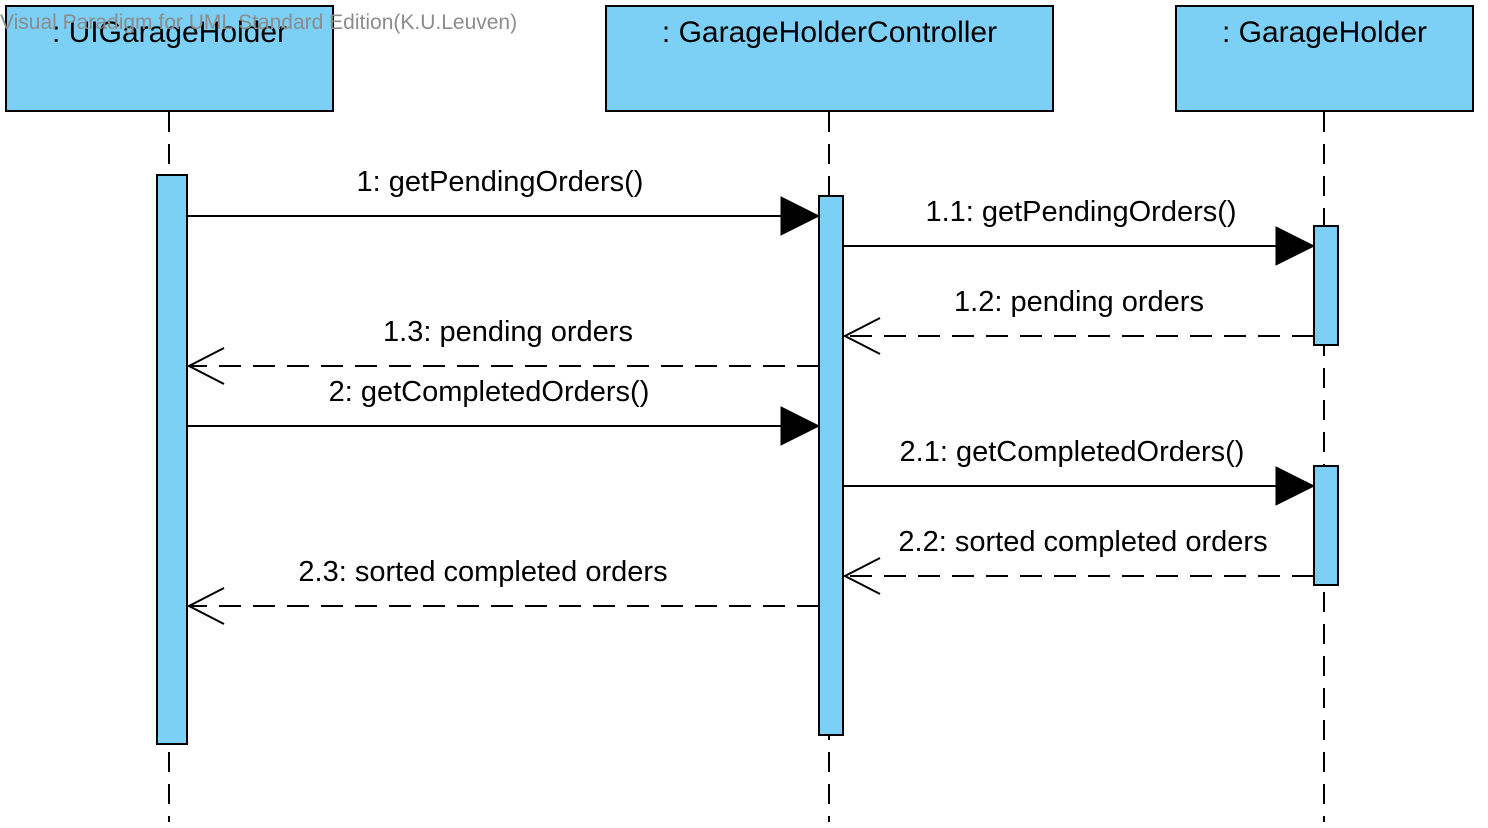 Image resolution: width=1488 pixels, height=828 pixels. What do you see at coordinates (482, 572) in the screenshot?
I see `message-2-3-label: 2.3: sorted completed orders` at bounding box center [482, 572].